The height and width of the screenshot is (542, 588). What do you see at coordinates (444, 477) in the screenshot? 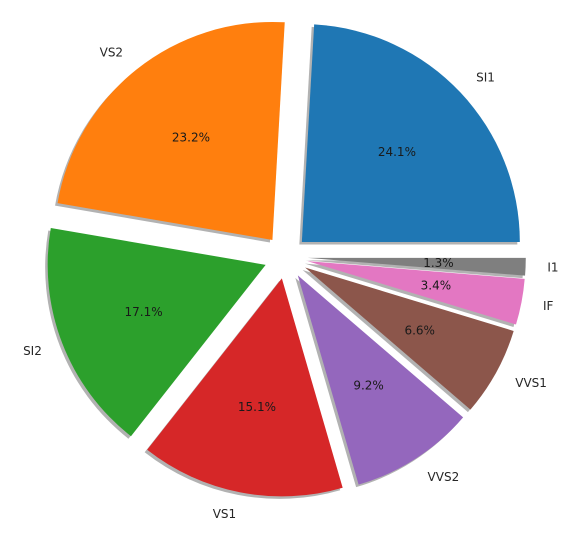
I see `slice-label-vvs2: VVS2` at bounding box center [444, 477].